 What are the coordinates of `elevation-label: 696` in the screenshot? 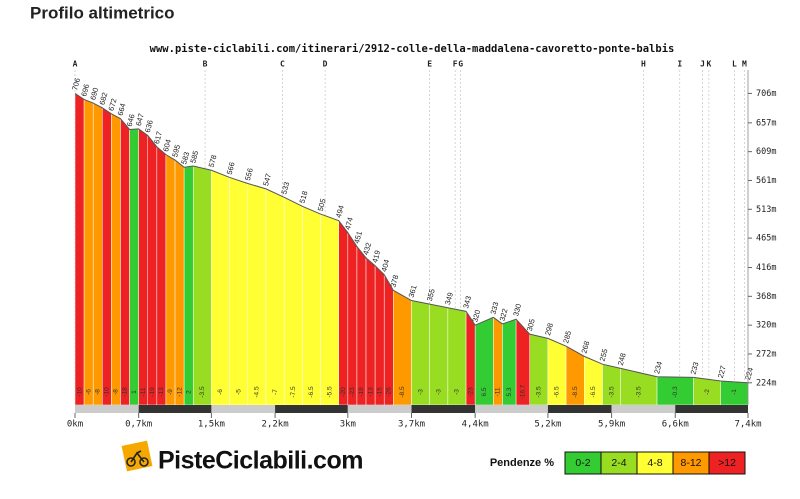 It's located at (85, 90).